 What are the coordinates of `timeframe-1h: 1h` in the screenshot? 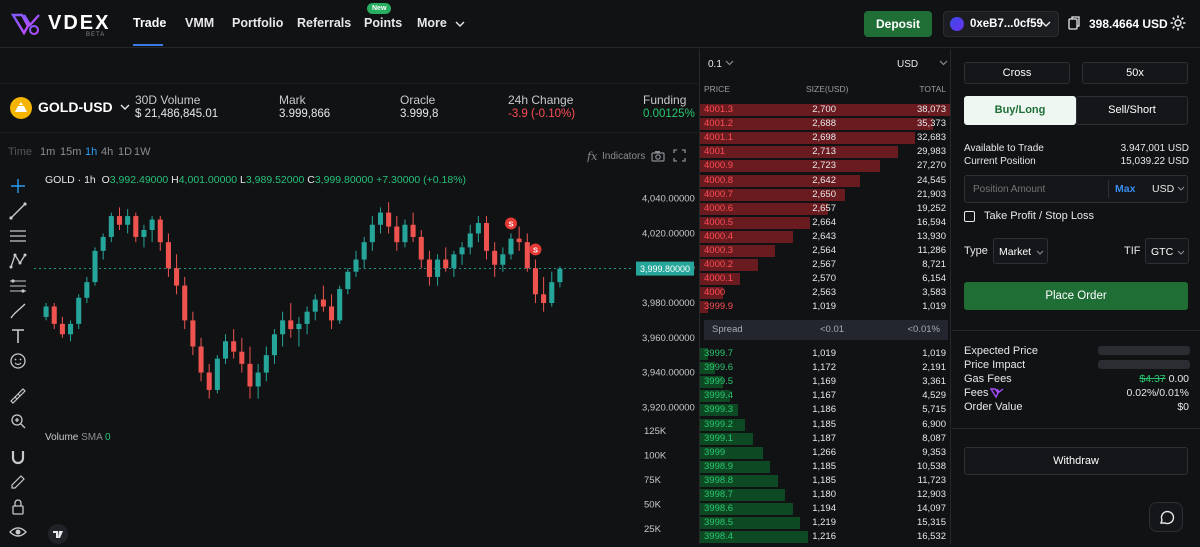 It's located at (91, 152).